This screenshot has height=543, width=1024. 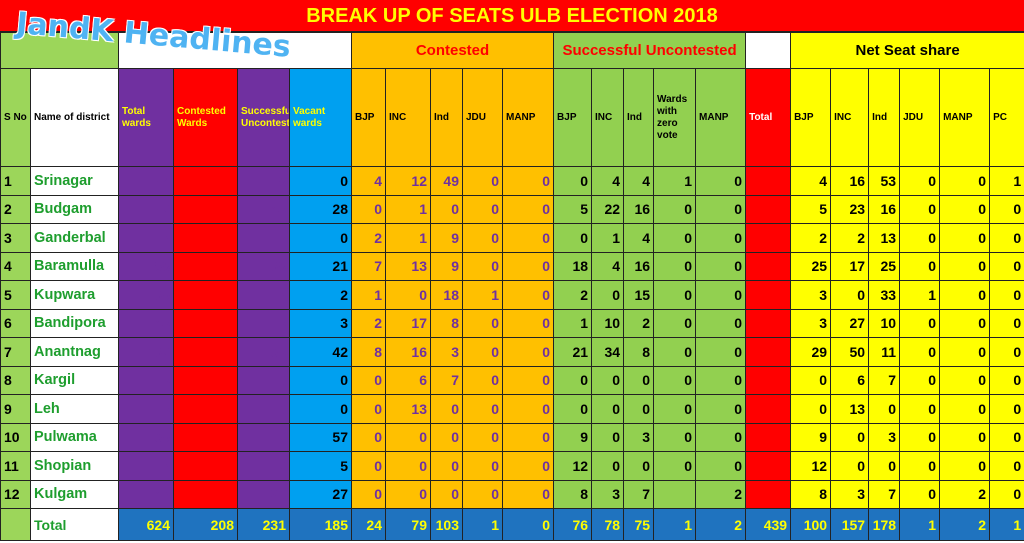 What do you see at coordinates (320, 437) in the screenshot?
I see `cell-vacant-wards: 57` at bounding box center [320, 437].